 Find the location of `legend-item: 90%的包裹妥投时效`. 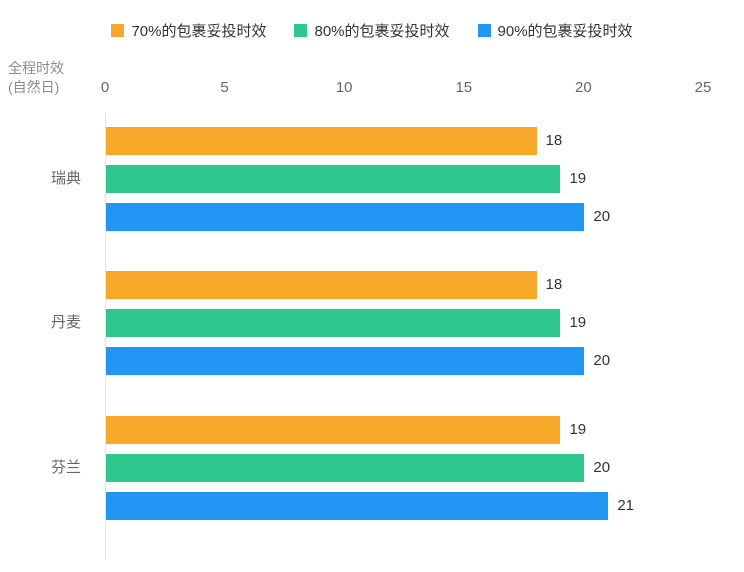

legend-item: 90%的包裹妥投时效 is located at coordinates (555, 30).